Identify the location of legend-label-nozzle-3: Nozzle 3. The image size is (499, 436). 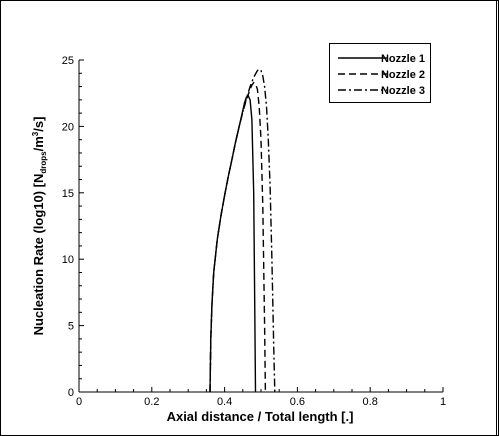
(403, 91).